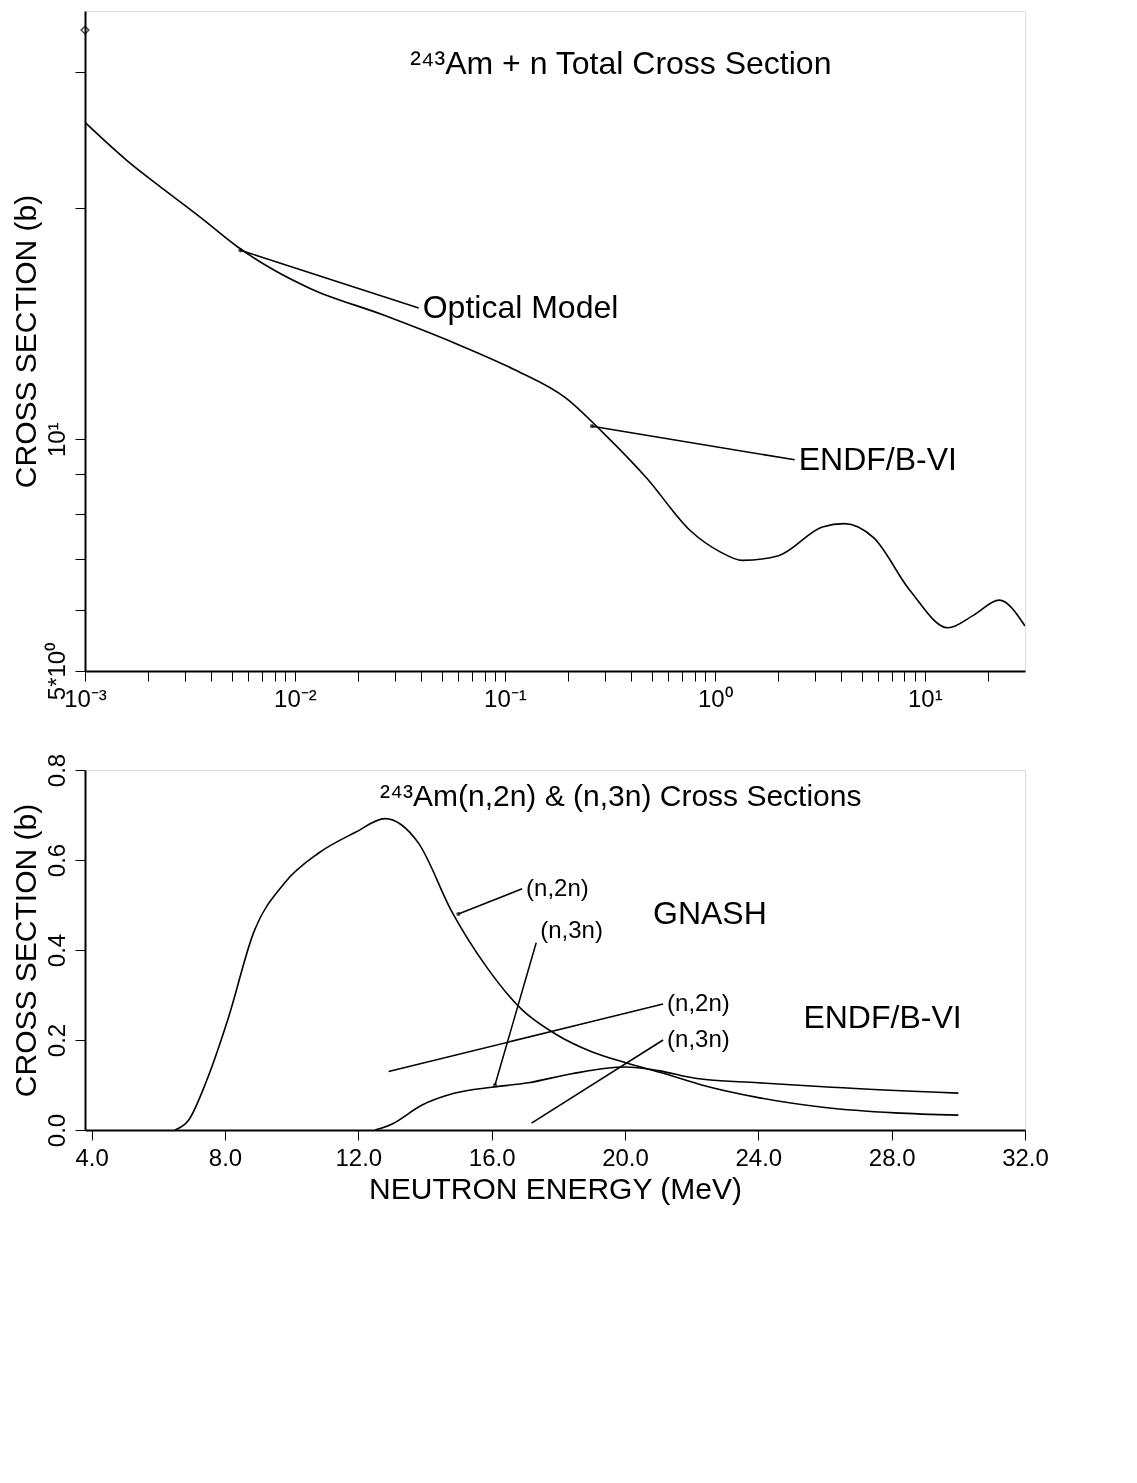  Describe the element at coordinates (710, 913) in the screenshot. I see `annotation: GNASH` at that location.